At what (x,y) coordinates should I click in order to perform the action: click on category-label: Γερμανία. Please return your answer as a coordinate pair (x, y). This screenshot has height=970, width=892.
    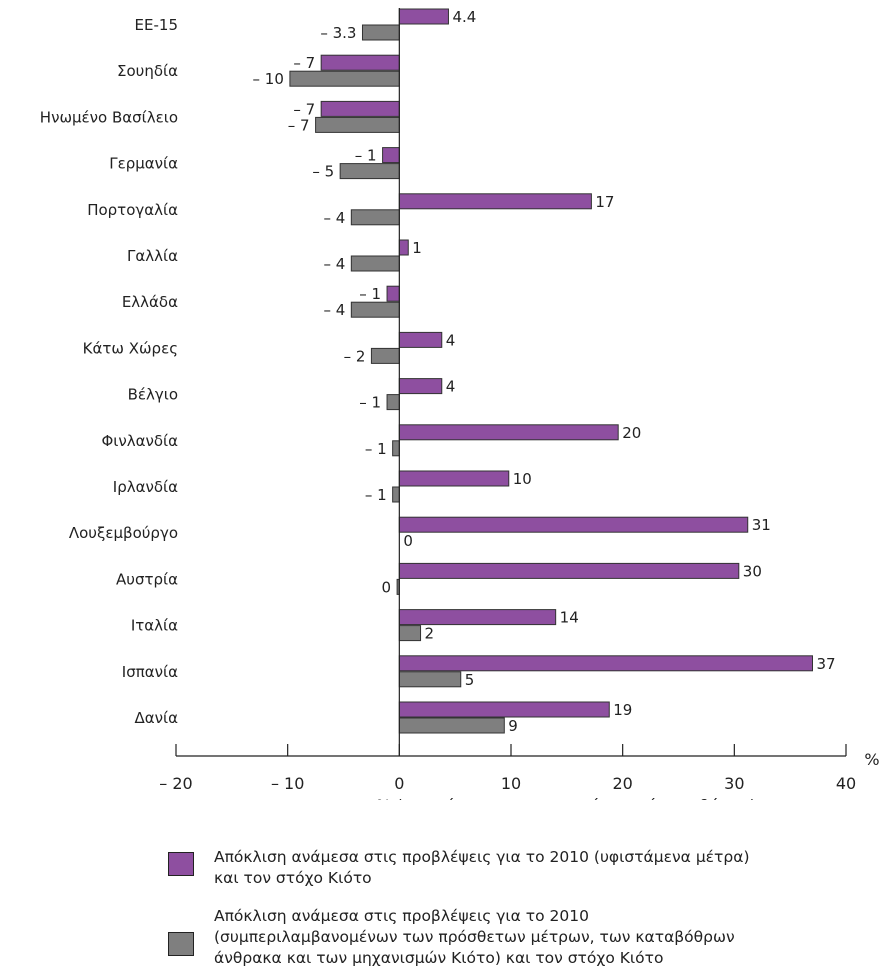
    Looking at the image, I should click on (143, 164).